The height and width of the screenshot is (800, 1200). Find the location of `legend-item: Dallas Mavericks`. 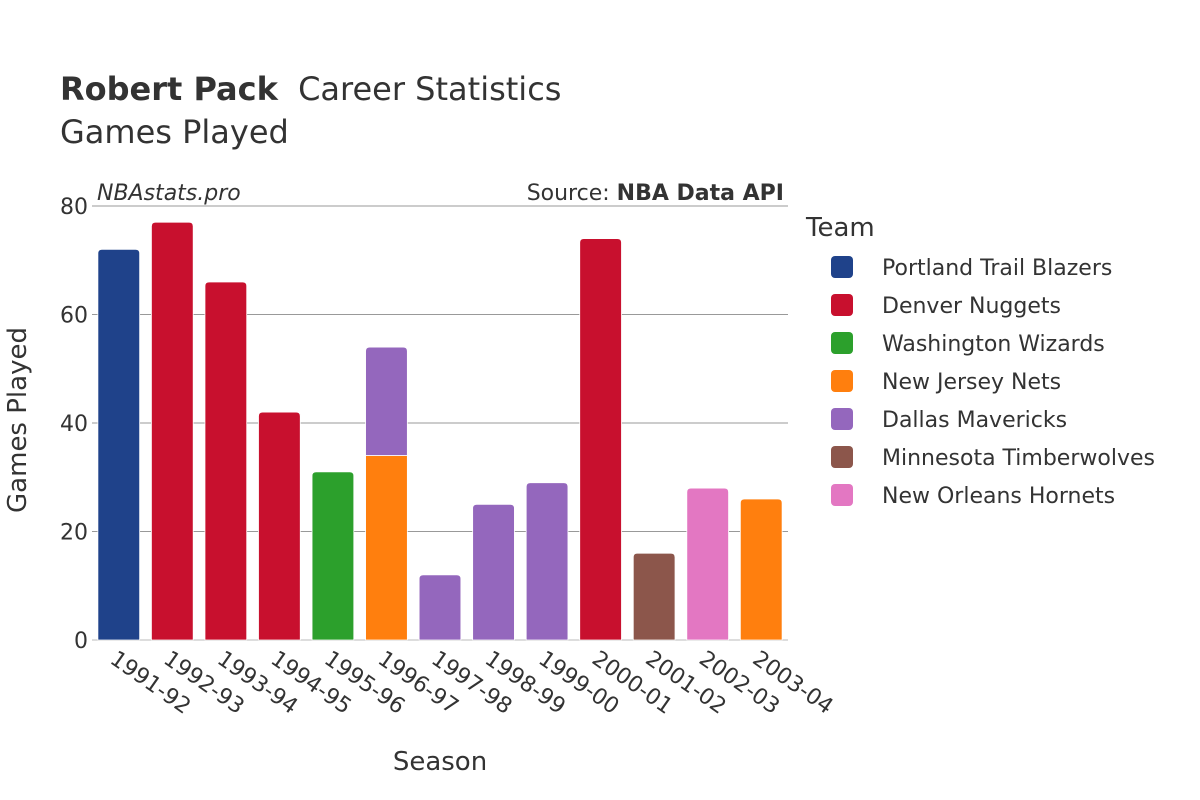

legend-item: Dallas Mavericks is located at coordinates (949, 420).